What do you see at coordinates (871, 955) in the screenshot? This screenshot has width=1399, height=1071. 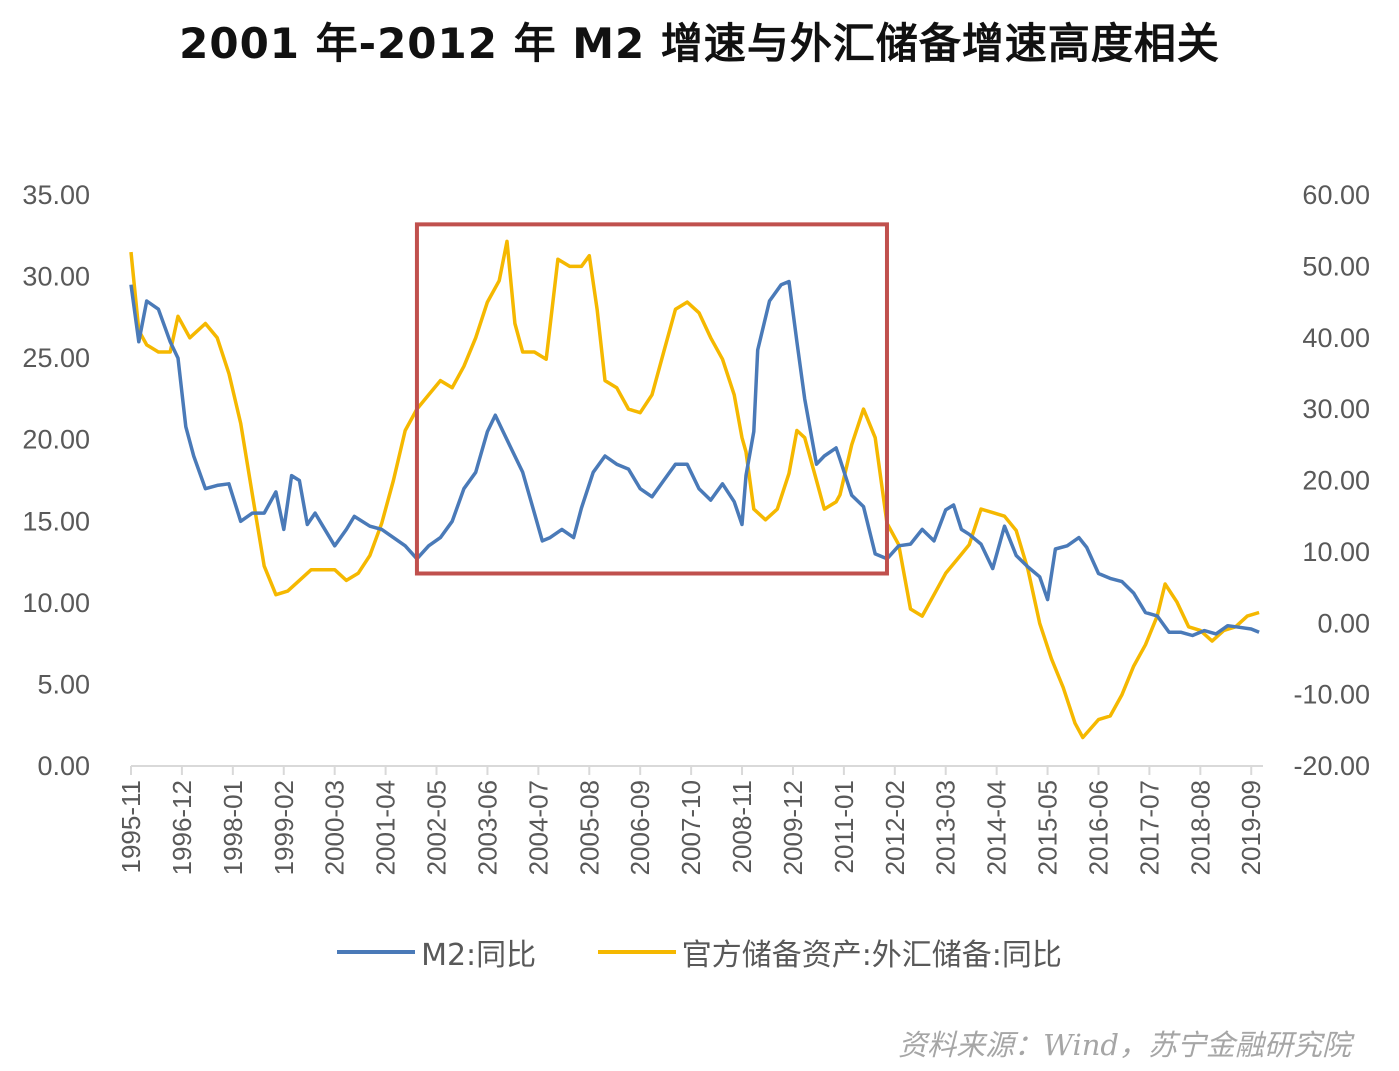 I see `legend-label-fx: 官方储备资产:外汇储备:同比` at bounding box center [871, 955].